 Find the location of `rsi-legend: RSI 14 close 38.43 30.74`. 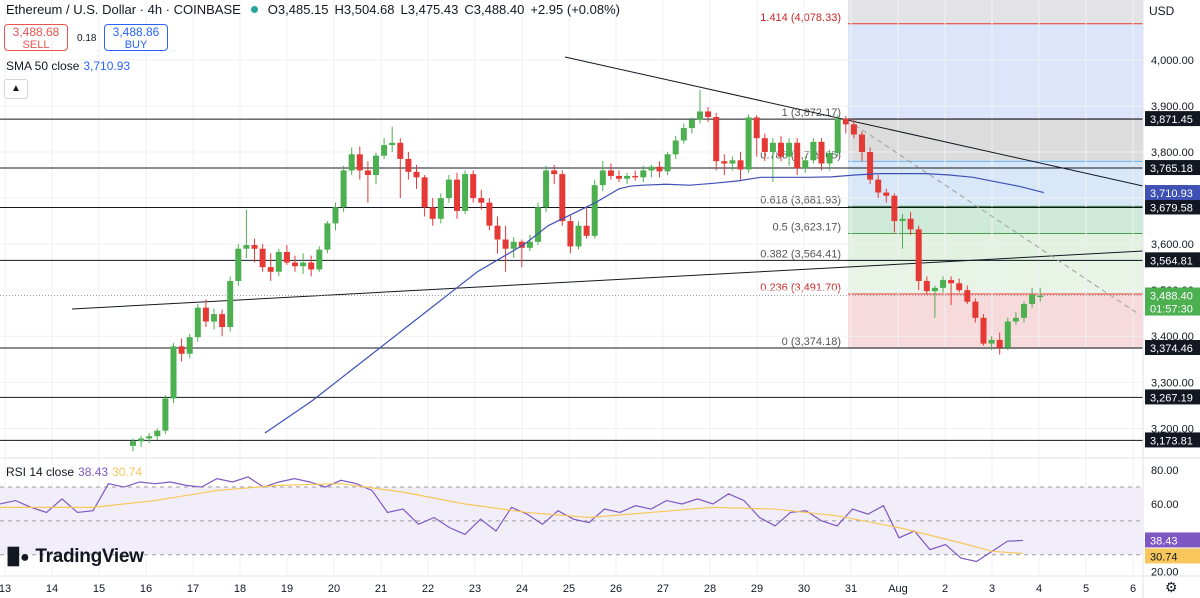

rsi-legend: RSI 14 close 38.43 30.74 is located at coordinates (74, 472).